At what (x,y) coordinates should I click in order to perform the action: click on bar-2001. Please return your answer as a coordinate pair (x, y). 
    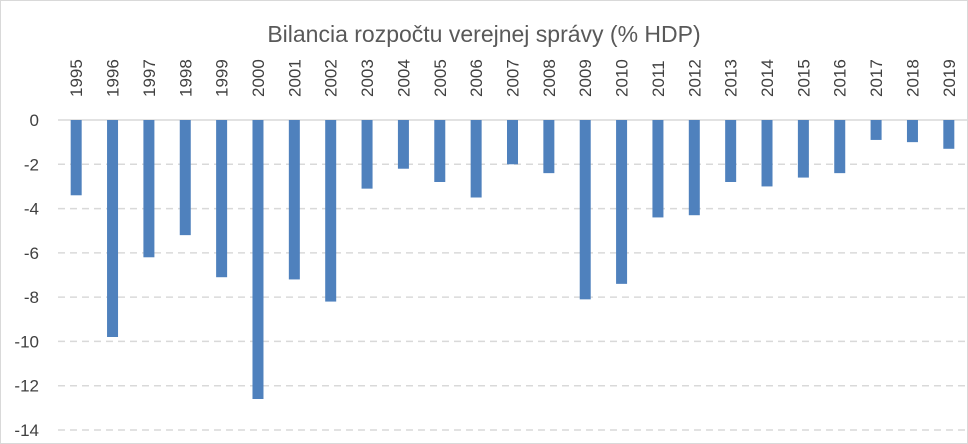
    Looking at the image, I should click on (294, 200).